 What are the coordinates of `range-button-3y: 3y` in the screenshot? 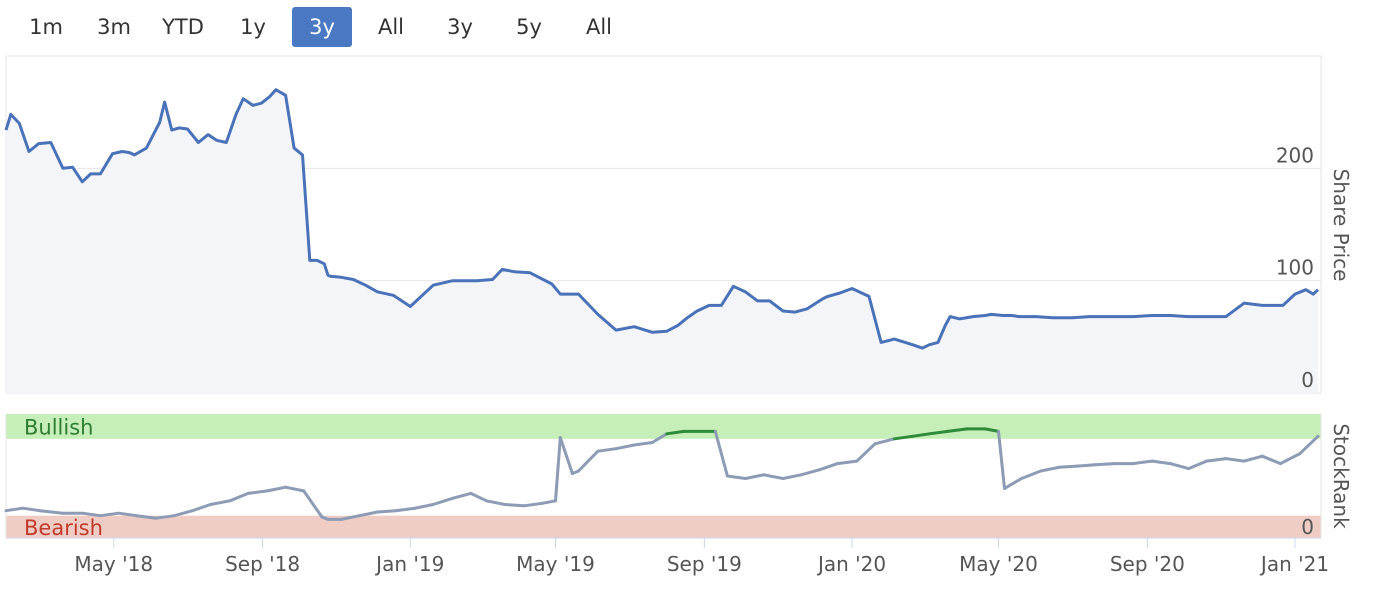 It's located at (322, 27).